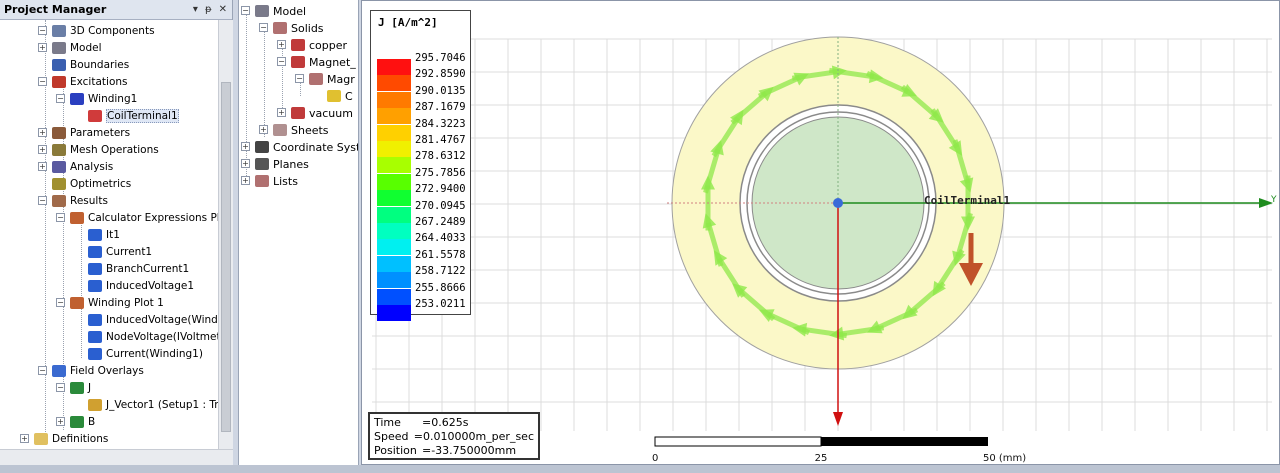 This screenshot has width=1280, height=473. I want to click on tree-item: InducedVoltage(Winding1), so click(153, 320).